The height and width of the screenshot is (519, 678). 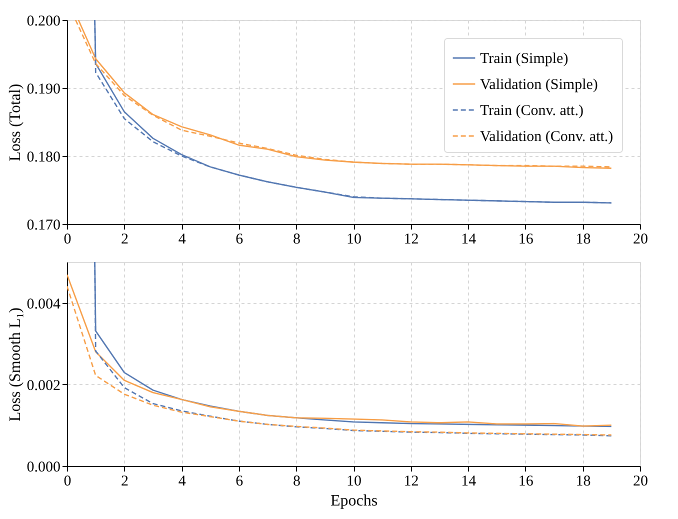 What do you see at coordinates (524, 59) in the screenshot?
I see `legend-label: Train (Simple)` at bounding box center [524, 59].